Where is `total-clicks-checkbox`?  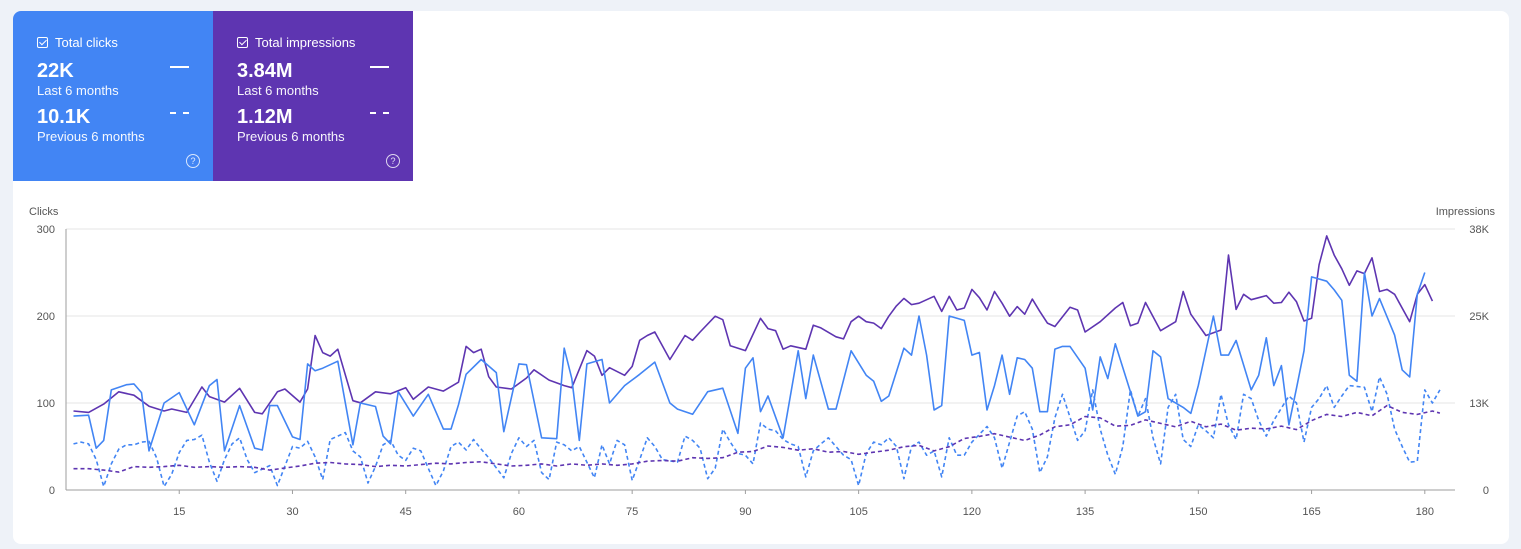
total-clicks-checkbox is located at coordinates (42, 42).